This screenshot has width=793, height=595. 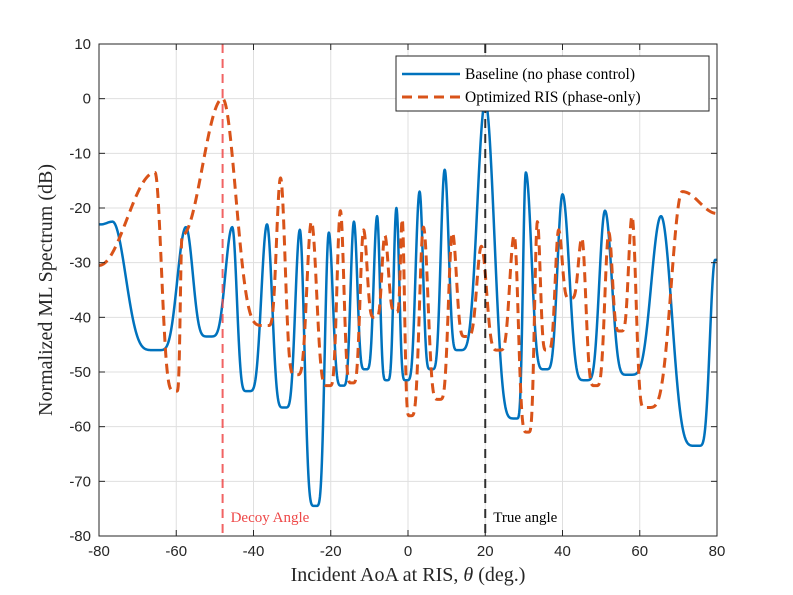 What do you see at coordinates (550, 74) in the screenshot?
I see `legend-label-baseline: Baseline (no phase control)` at bounding box center [550, 74].